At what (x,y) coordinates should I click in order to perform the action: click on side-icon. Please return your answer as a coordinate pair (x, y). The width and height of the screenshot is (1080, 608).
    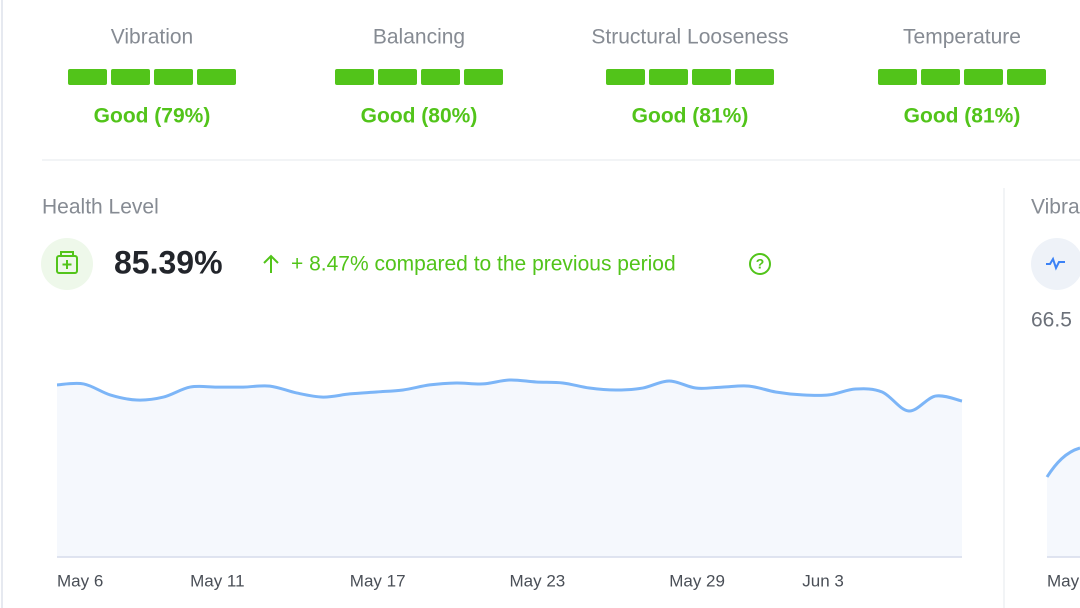
    Looking at the image, I should click on (1055, 264).